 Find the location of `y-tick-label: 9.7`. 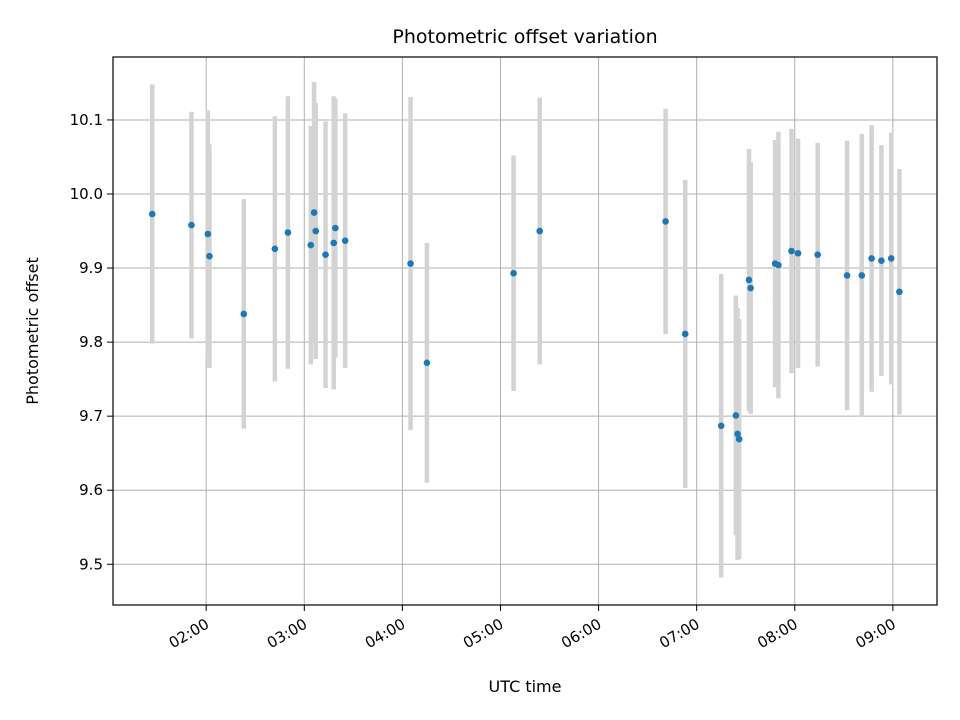

y-tick-label: 9.7 is located at coordinates (91, 416).